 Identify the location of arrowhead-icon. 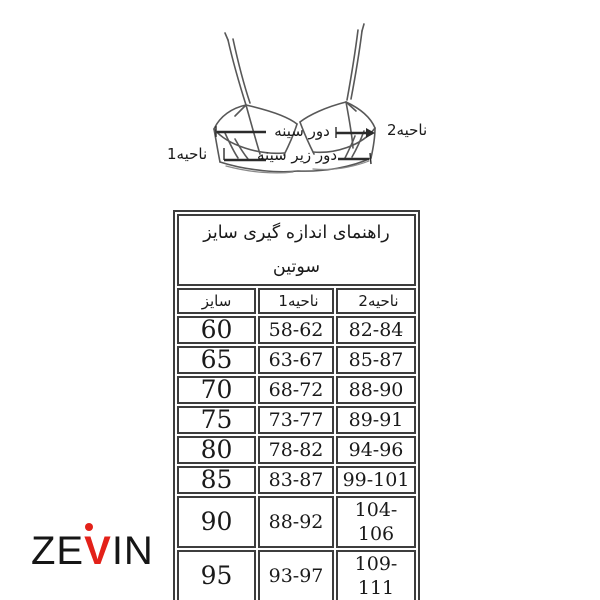
(370, 133).